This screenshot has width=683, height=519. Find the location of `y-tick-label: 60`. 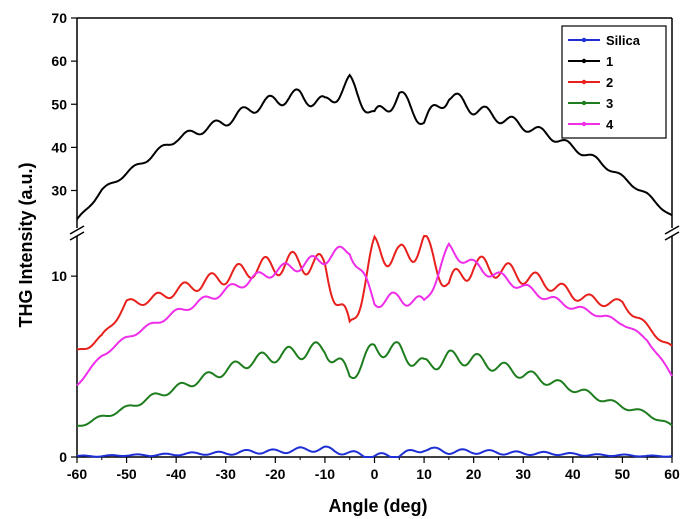

y-tick-label: 60 is located at coordinates (59, 61).